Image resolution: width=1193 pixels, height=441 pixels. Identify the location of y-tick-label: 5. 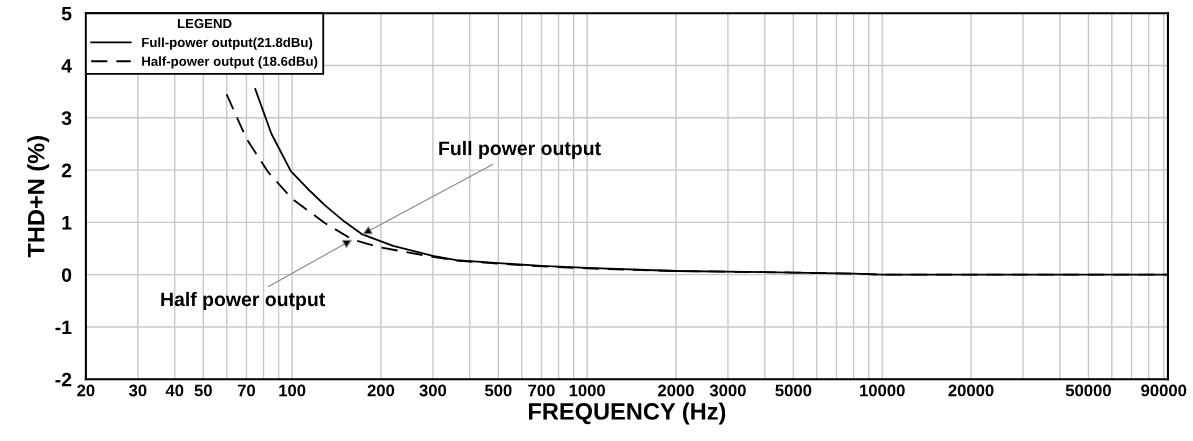
(66, 13).